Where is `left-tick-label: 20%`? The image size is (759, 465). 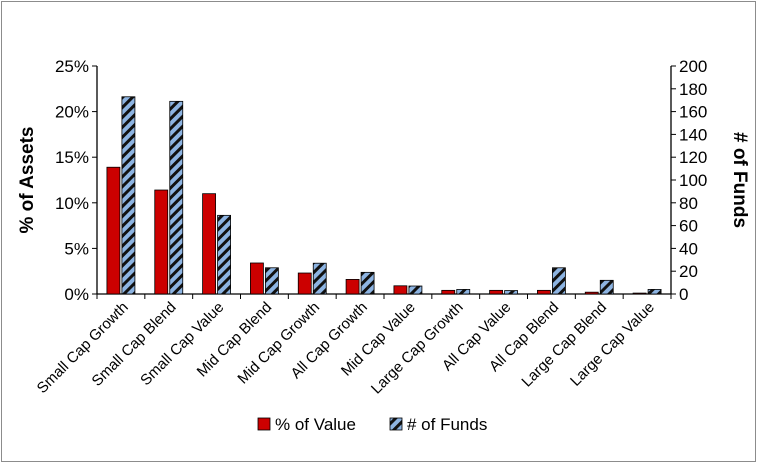
left-tick-label: 20% is located at coordinates (72, 112).